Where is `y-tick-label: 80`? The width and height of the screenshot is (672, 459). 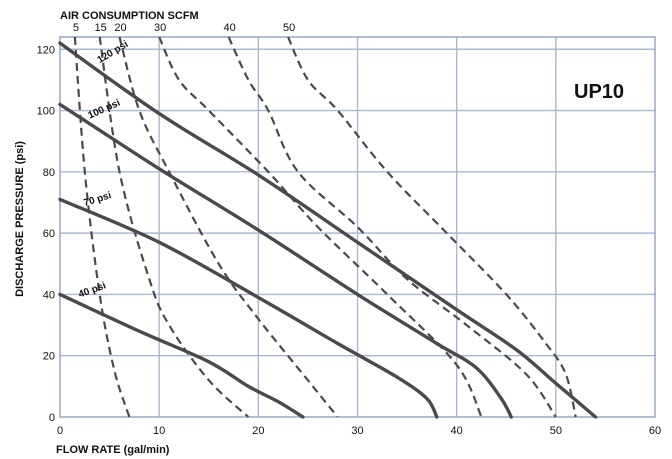 y-tick-label: 80 is located at coordinates (49, 173).